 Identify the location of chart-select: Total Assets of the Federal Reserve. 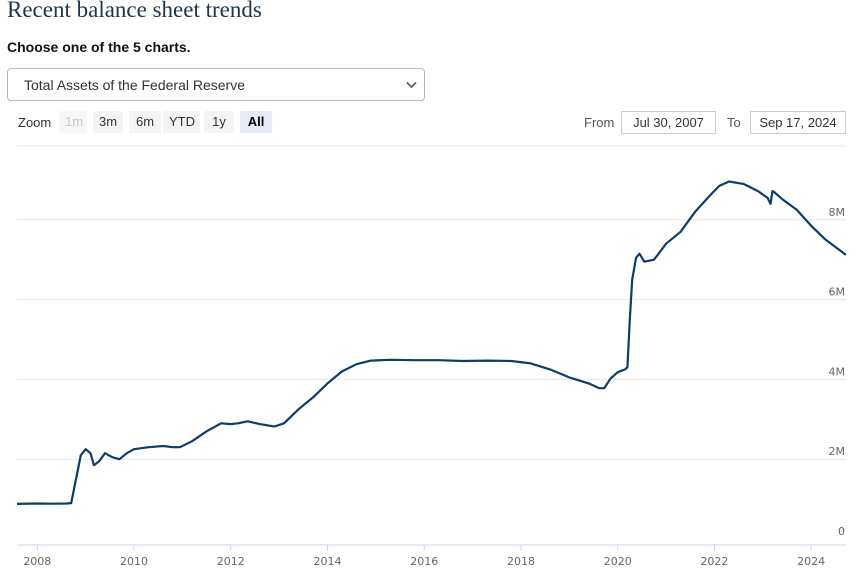
(216, 84).